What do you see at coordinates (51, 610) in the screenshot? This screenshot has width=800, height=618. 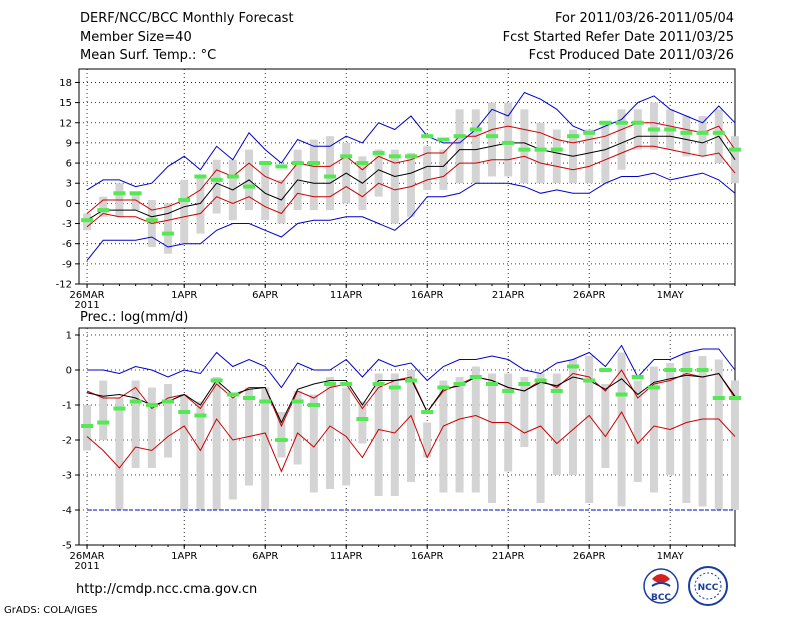 I see `grads-credit: GrADS: COLA/IGES` at bounding box center [51, 610].